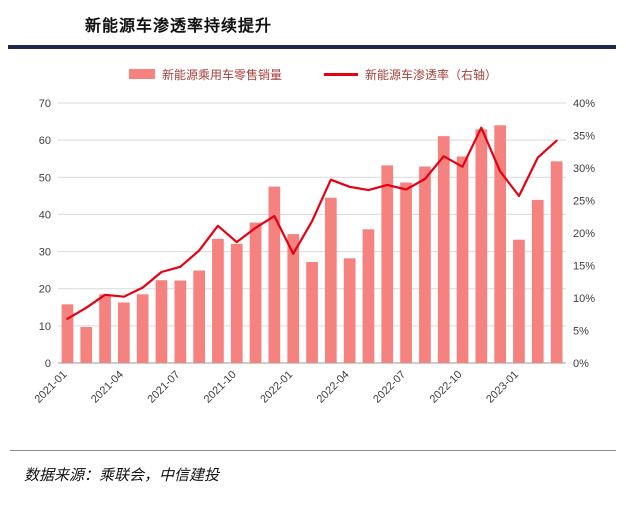 The image size is (626, 507). I want to click on page-title: 新能源车渗透率持续提升, so click(179, 26).